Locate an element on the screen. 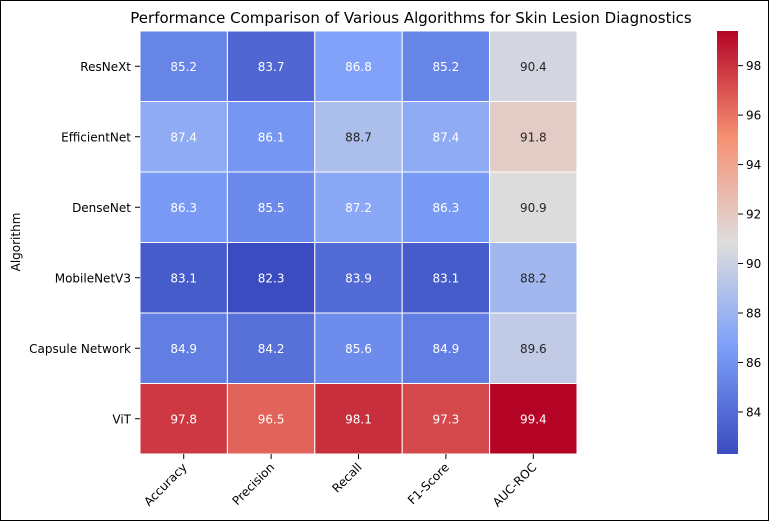  cell-value-label: 88.7 is located at coordinates (358, 137).